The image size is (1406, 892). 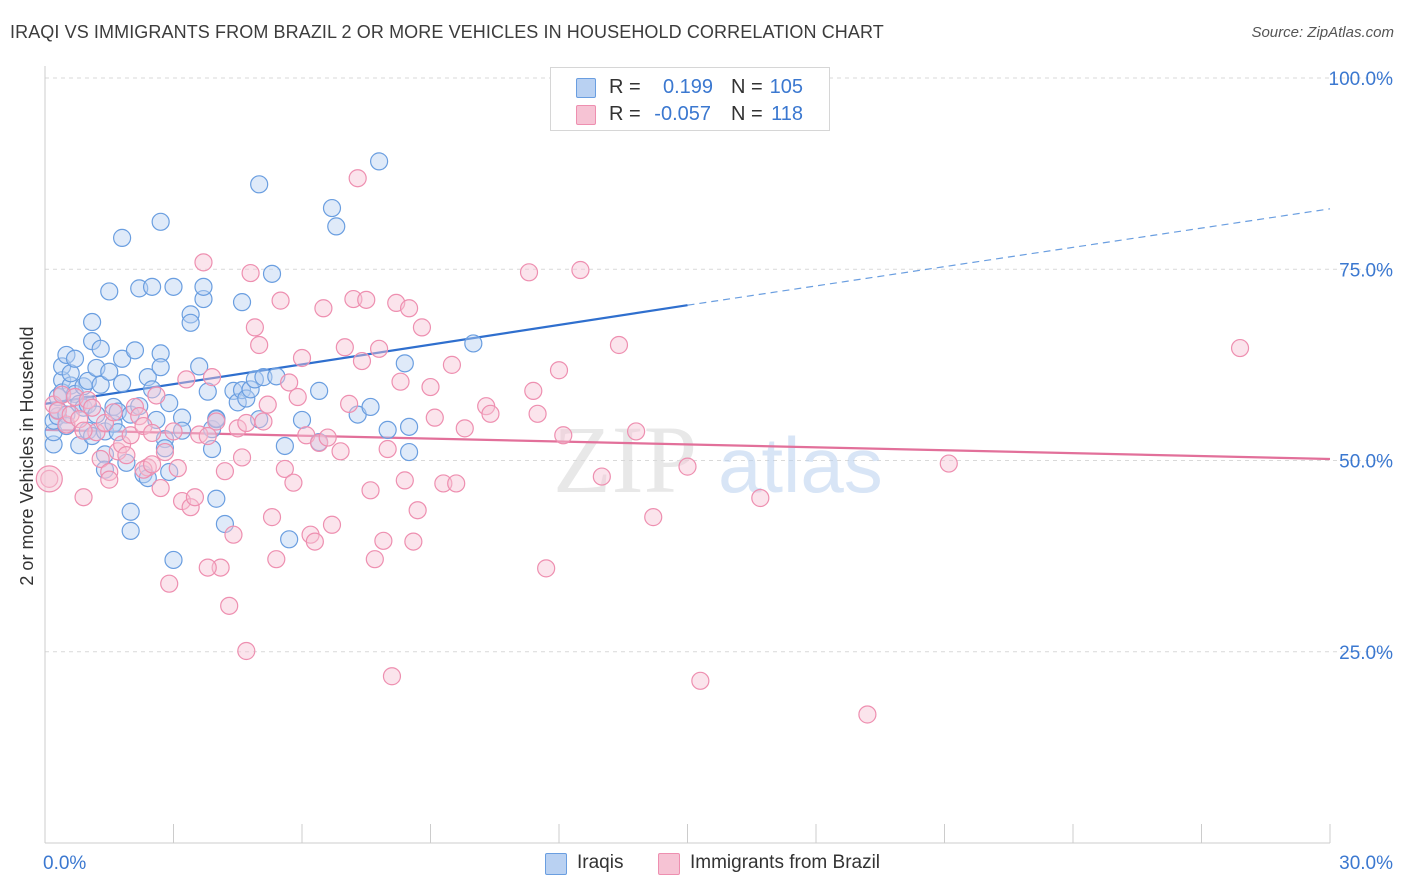 I want to click on legend-row-brazil: R = -0.057 N = 118, so click(x=690, y=114).